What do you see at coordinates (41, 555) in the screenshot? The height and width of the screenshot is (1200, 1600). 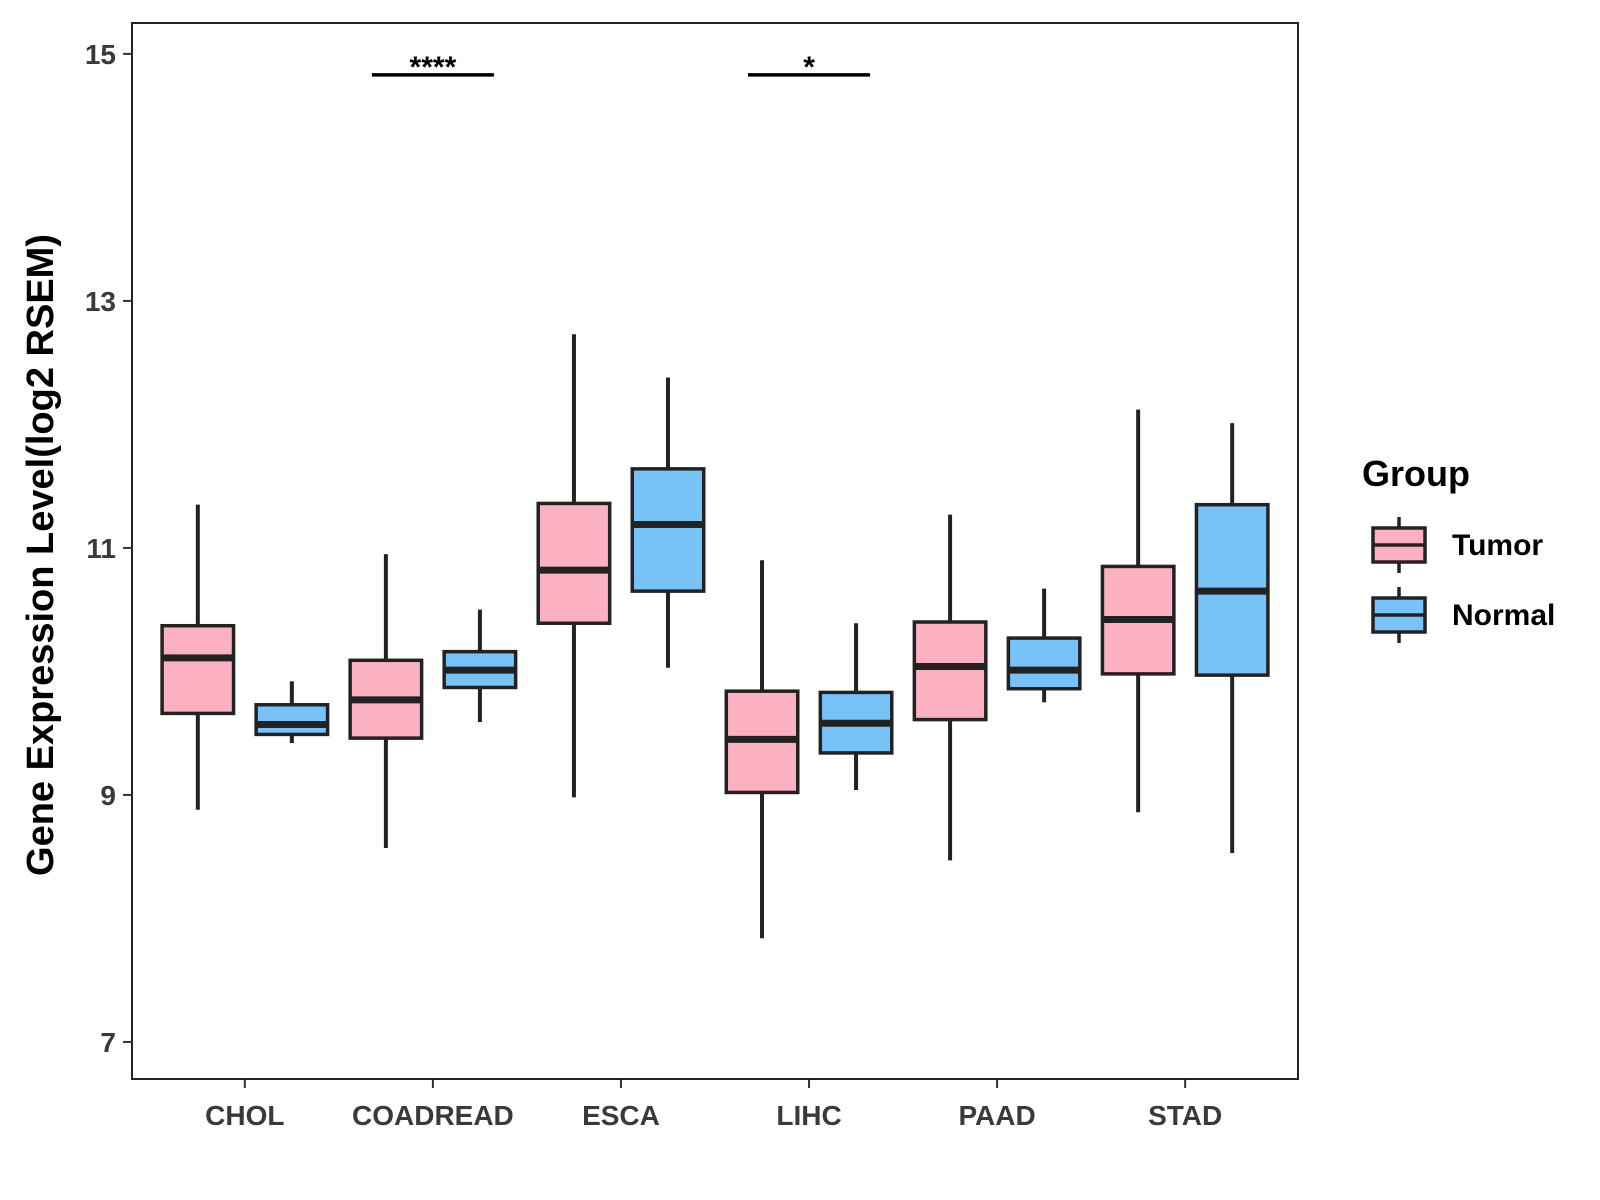 I see `y-axis-title: Gene Expression Level(log2 RSEM)` at bounding box center [41, 555].